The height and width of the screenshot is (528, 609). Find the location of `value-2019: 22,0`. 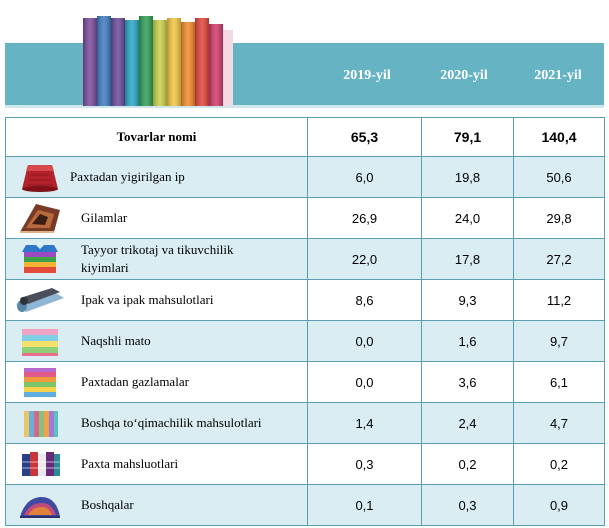

value-2019: 22,0 is located at coordinates (364, 259).